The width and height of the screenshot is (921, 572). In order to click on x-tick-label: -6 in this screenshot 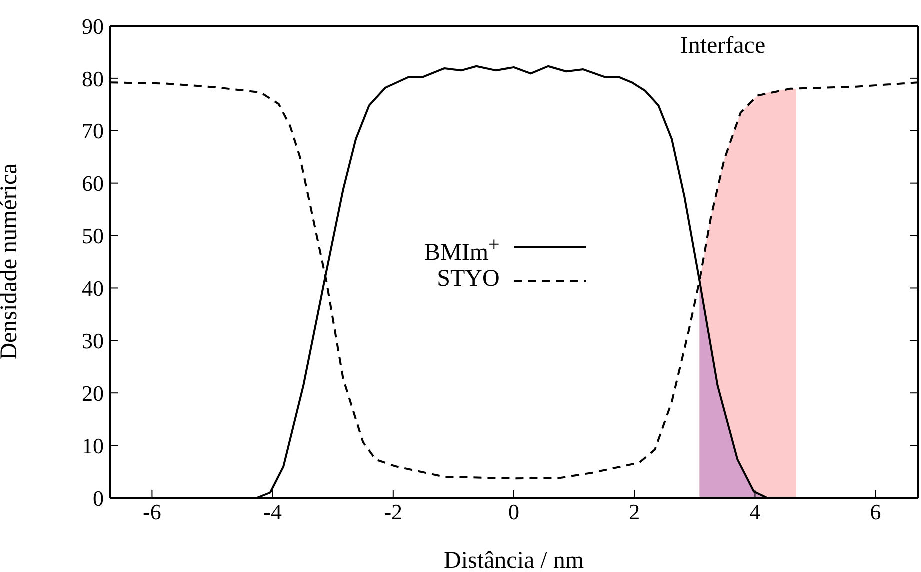, I will do `click(152, 512)`.